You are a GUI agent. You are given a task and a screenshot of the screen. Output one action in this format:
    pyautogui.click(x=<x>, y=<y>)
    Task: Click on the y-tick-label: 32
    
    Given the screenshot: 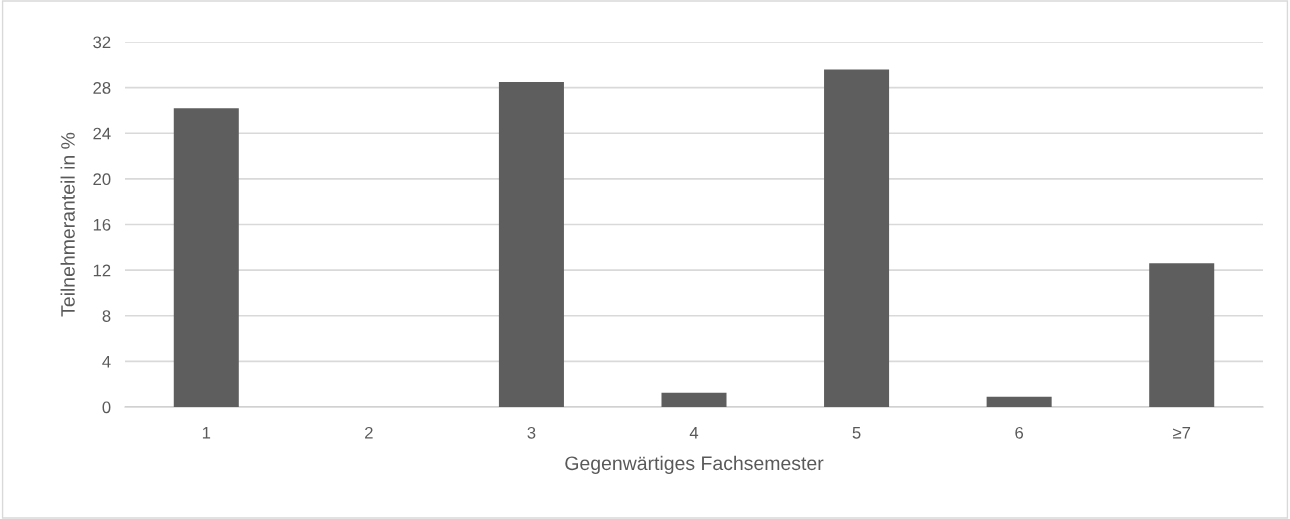 What is the action you would take?
    pyautogui.click(x=102, y=42)
    